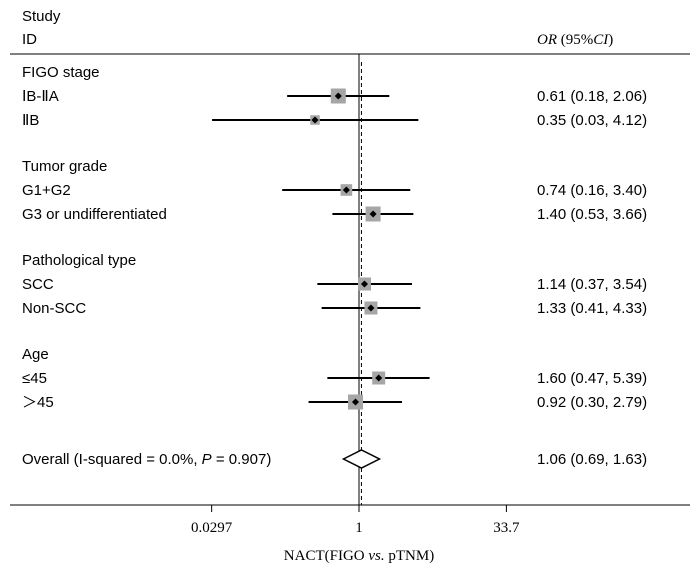 This screenshot has width=700, height=570. What do you see at coordinates (592, 284) in the screenshot?
I see `or-ci-text: 1.14 (0.37, 3.54)` at bounding box center [592, 284].